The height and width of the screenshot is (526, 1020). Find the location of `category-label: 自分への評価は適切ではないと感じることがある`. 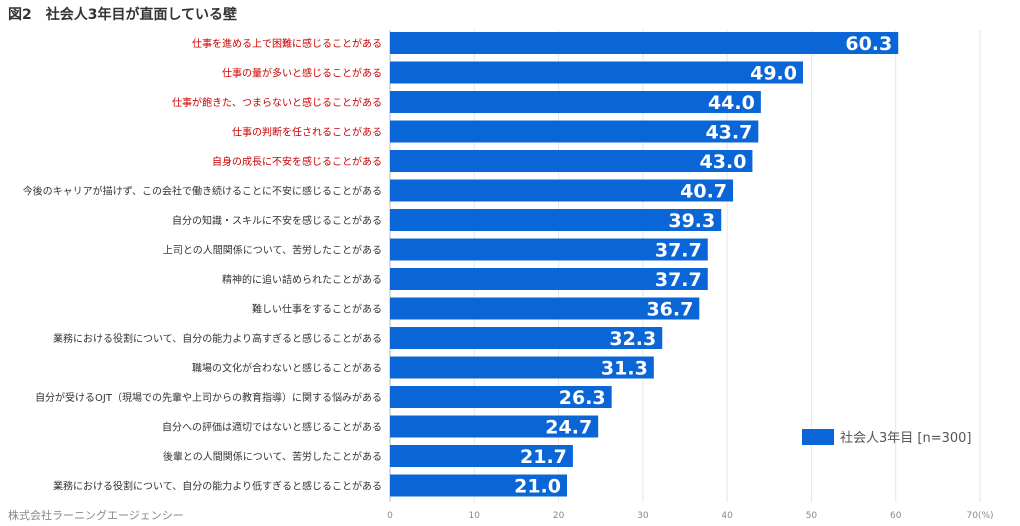

category-label: 自分への評価は適切ではないと感じることがある is located at coordinates (272, 427).